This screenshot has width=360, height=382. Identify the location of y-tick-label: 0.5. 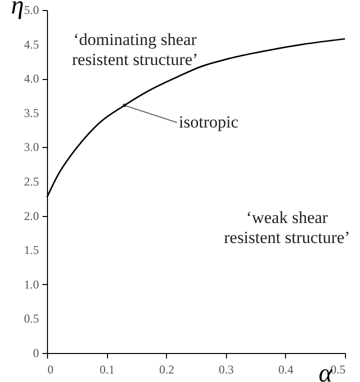
(31, 319).